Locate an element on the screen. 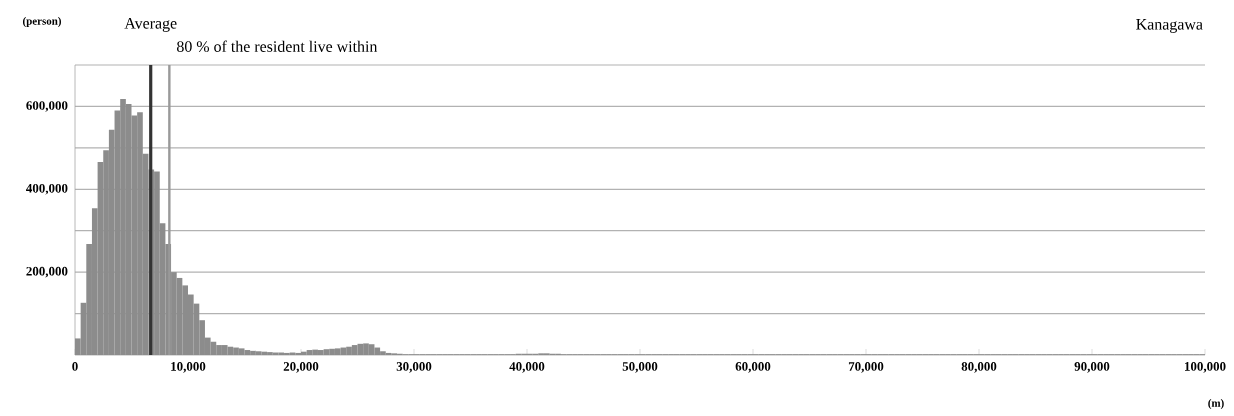  x-tick-label: 60,000 is located at coordinates (753, 367).